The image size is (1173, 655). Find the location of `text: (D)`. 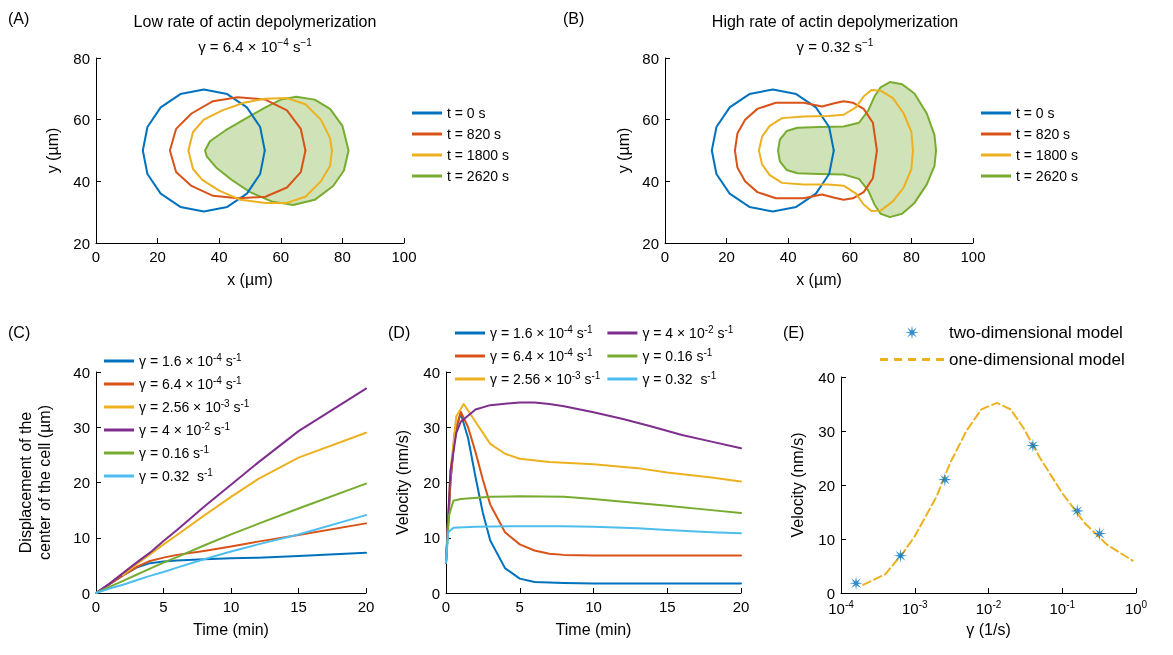

text: (D) is located at coordinates (399, 332).